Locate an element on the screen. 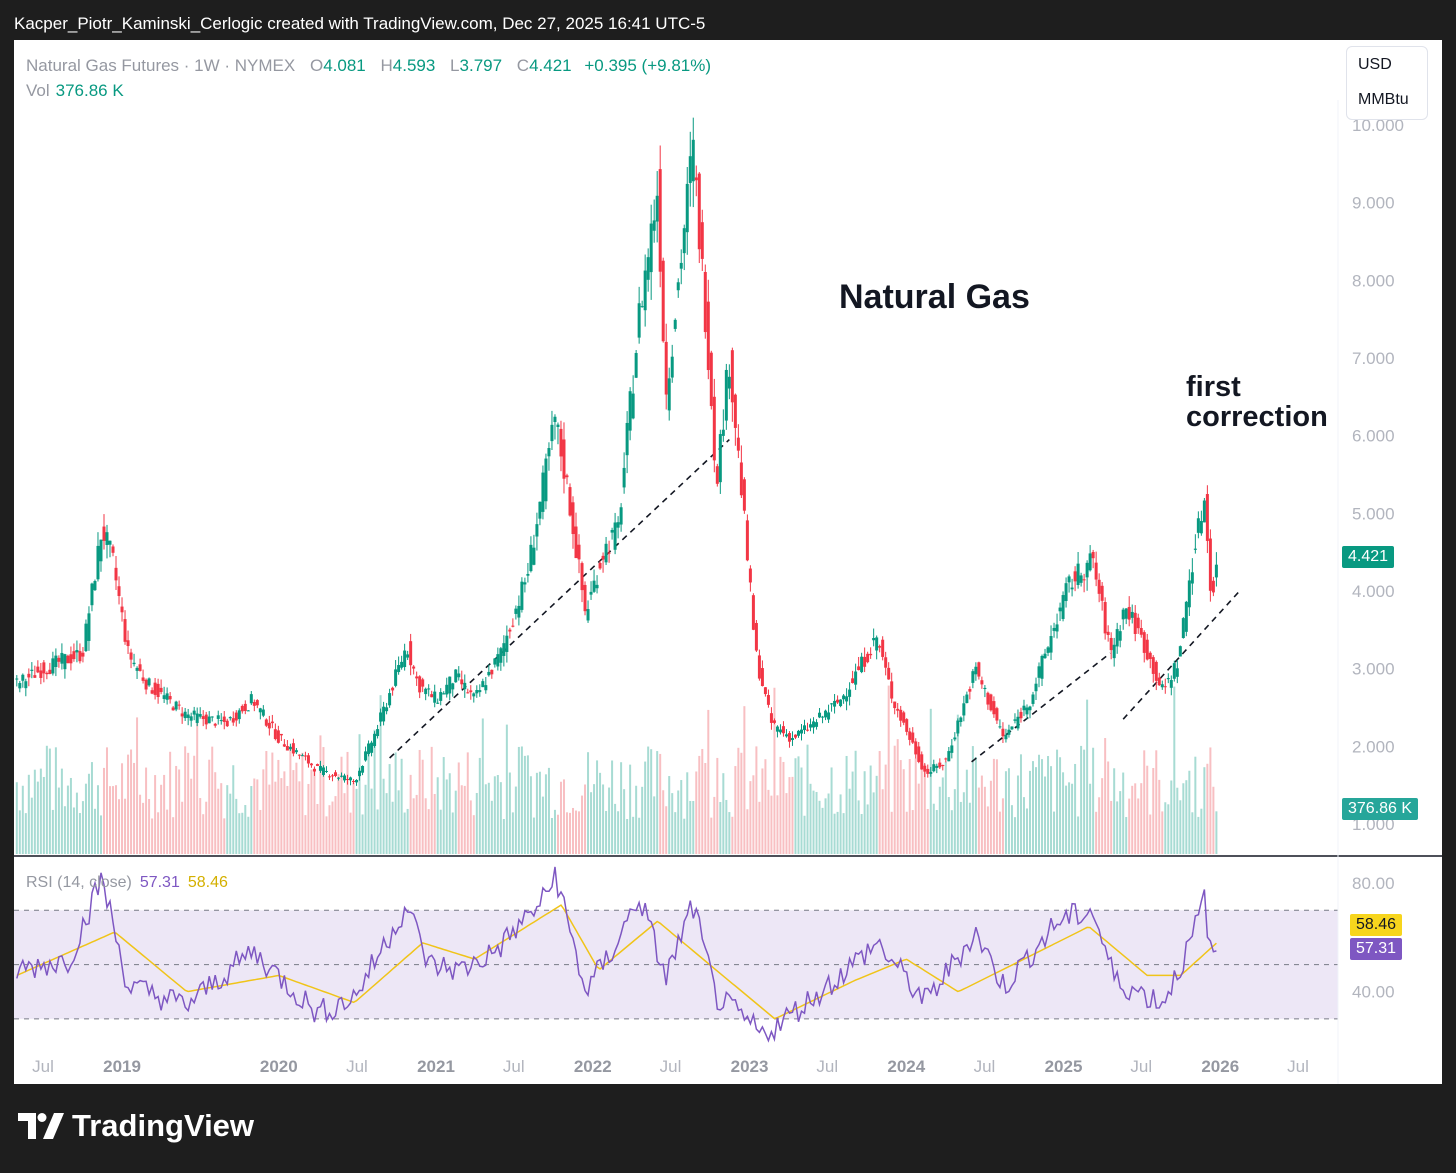 Image resolution: width=1456 pixels, height=1173 pixels. currency-label: USD is located at coordinates (1375, 64).